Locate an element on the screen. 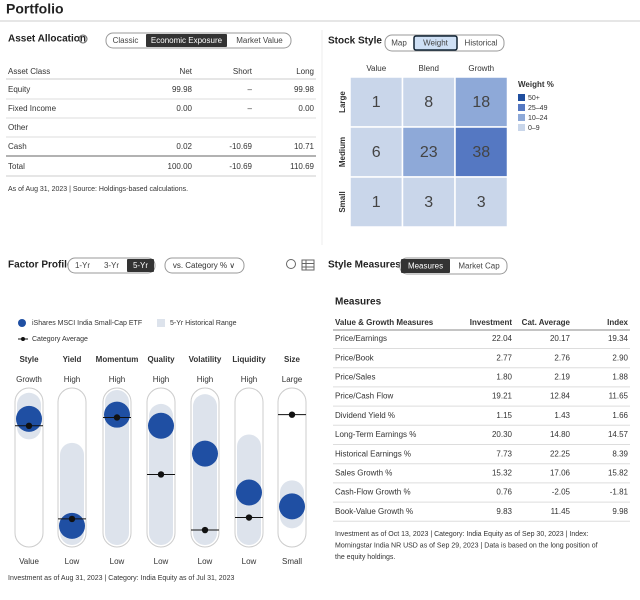 This screenshot has height=600, width=640. cell: 0.76 is located at coordinates (504, 492).